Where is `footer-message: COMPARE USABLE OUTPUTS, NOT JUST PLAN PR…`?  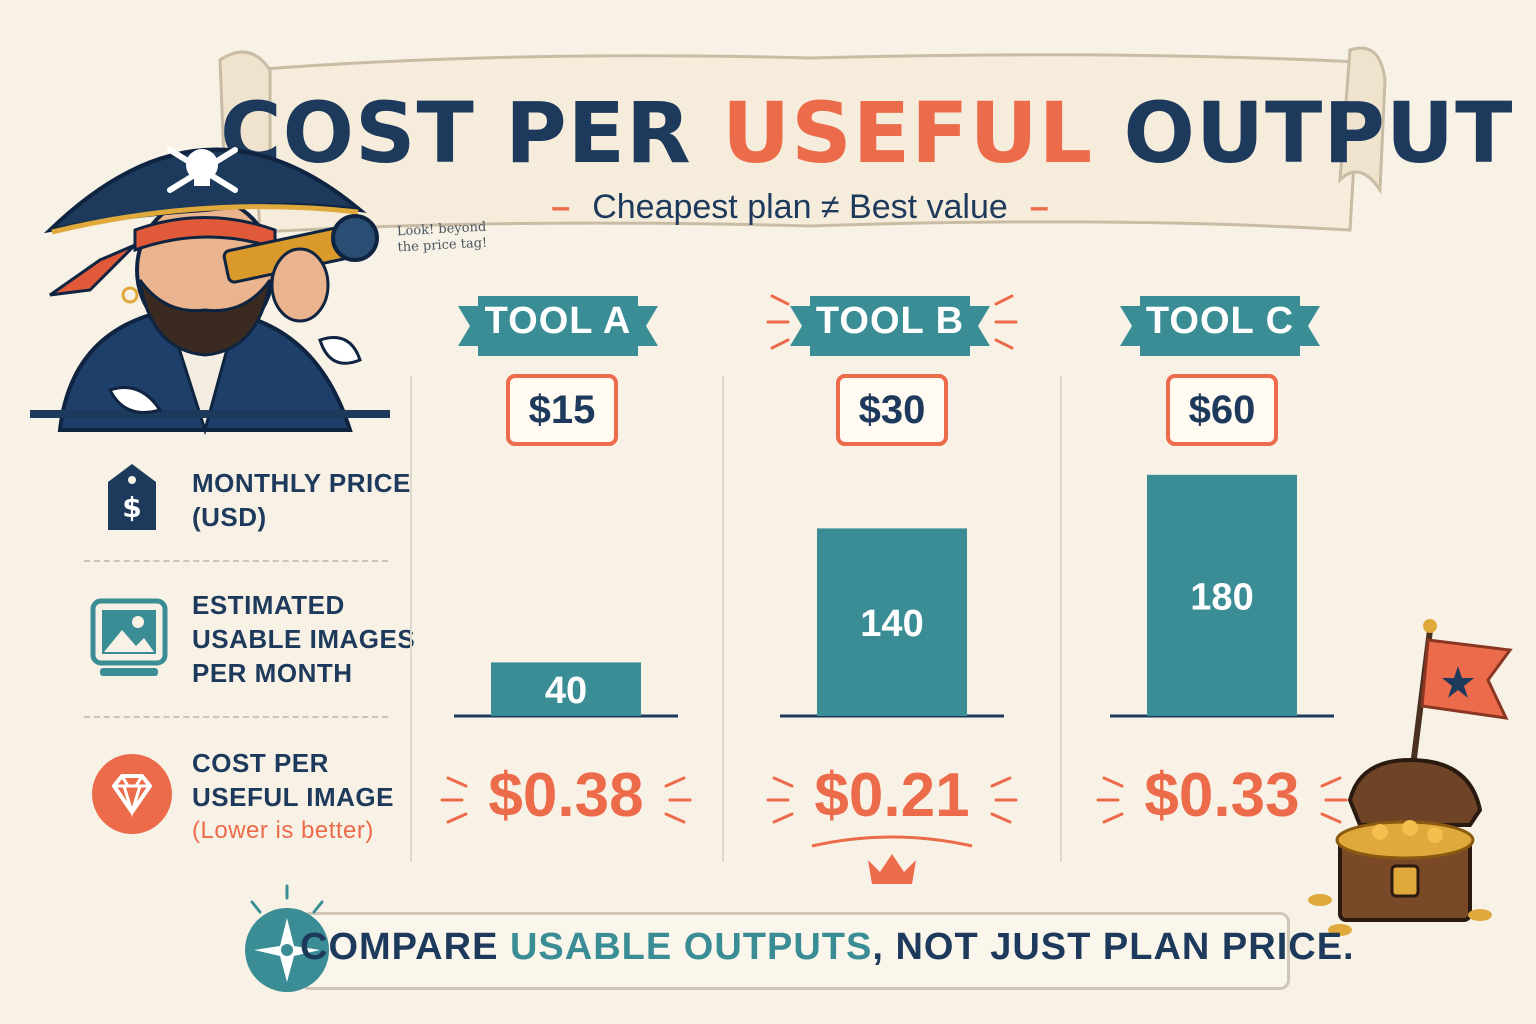 footer-message: COMPARE USABLE OUTPUTS, NOT JUST PLAN PR… is located at coordinates (827, 947).